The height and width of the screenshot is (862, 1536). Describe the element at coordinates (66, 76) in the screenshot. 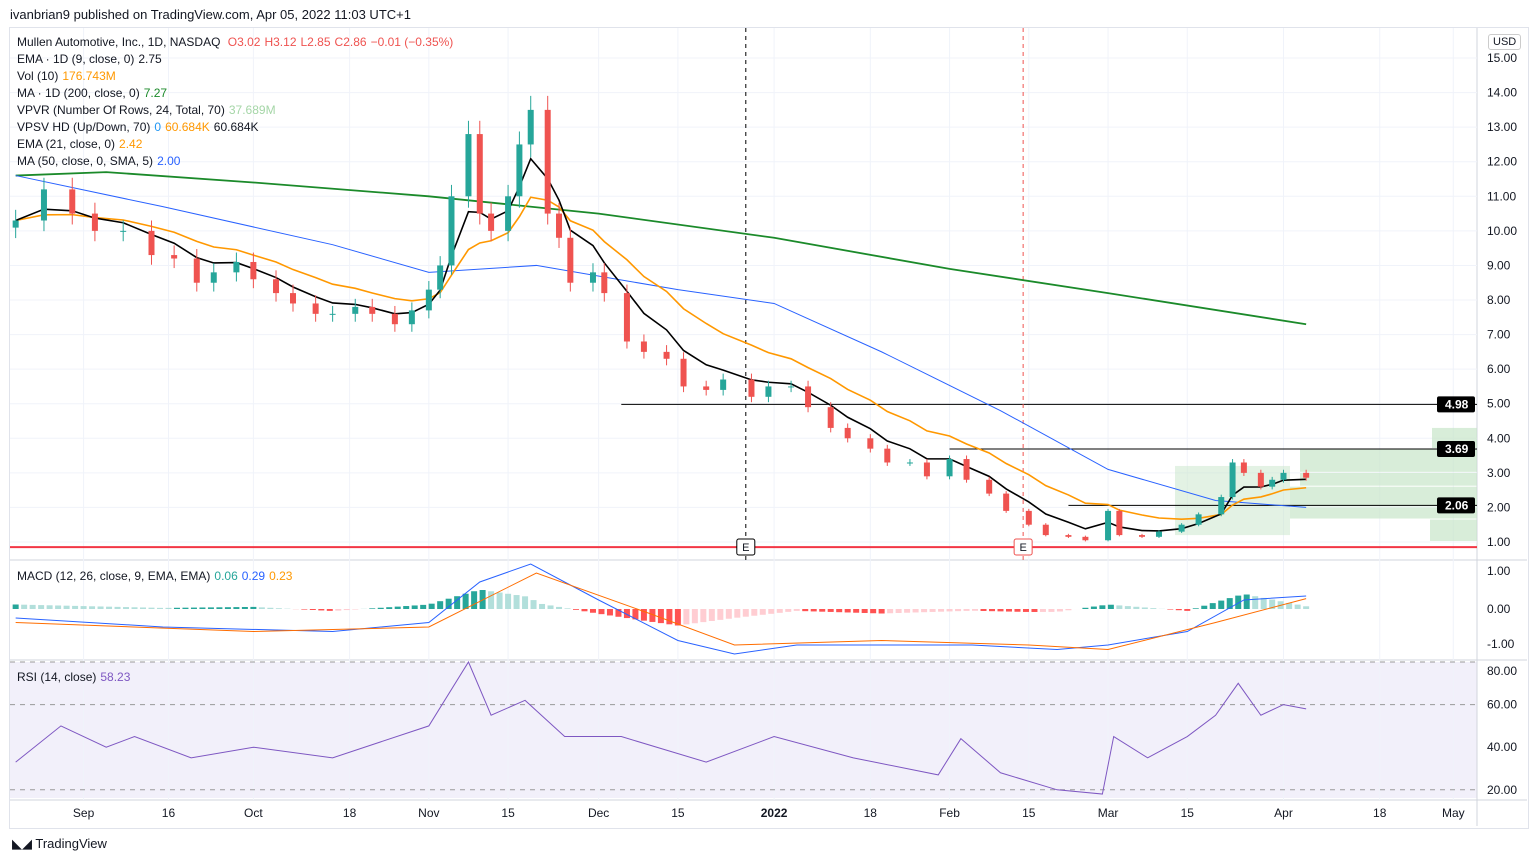

I see `legend-vol: Vol (10) 176.743M` at that location.